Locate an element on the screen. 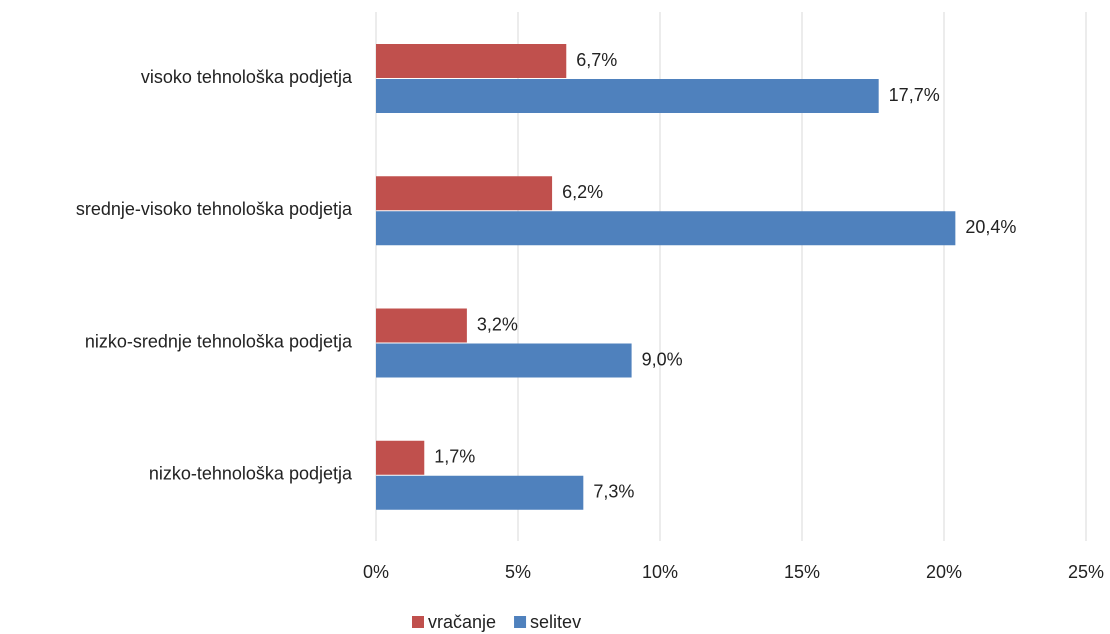 The image size is (1110, 634). data-label: 7,3% is located at coordinates (613, 492).